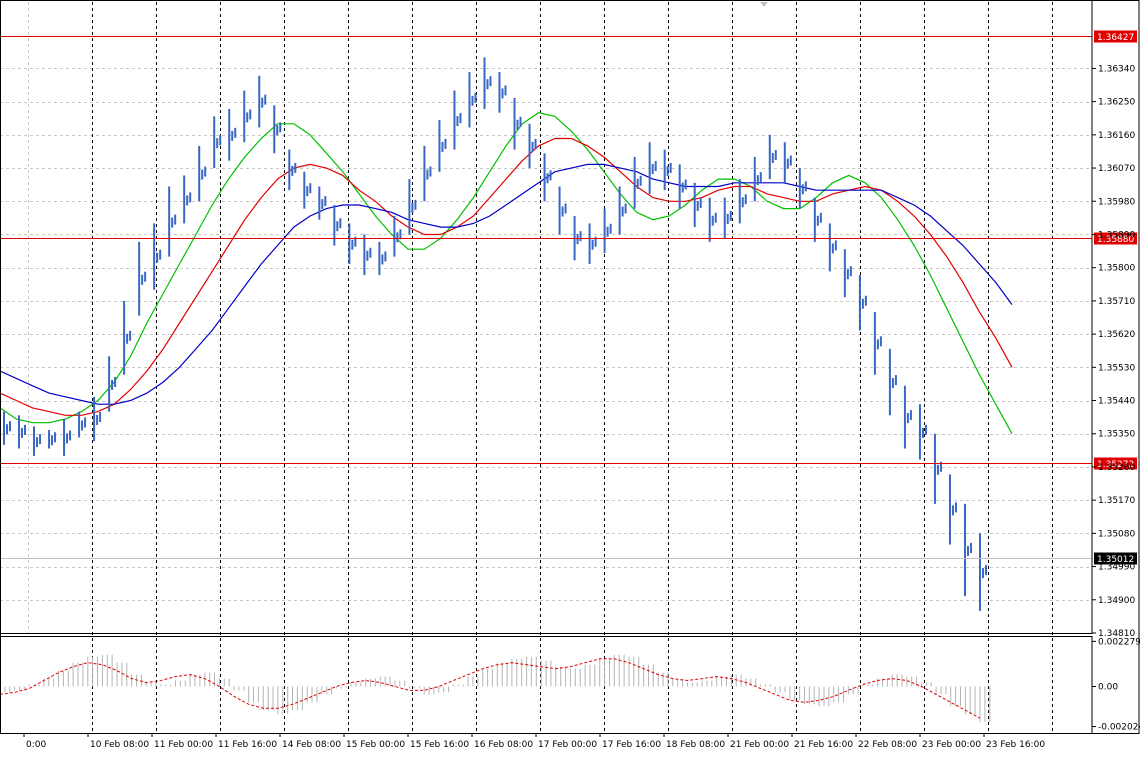  Describe the element at coordinates (1116, 368) in the screenshot. I see `price-axis-label: 1.35530` at that location.